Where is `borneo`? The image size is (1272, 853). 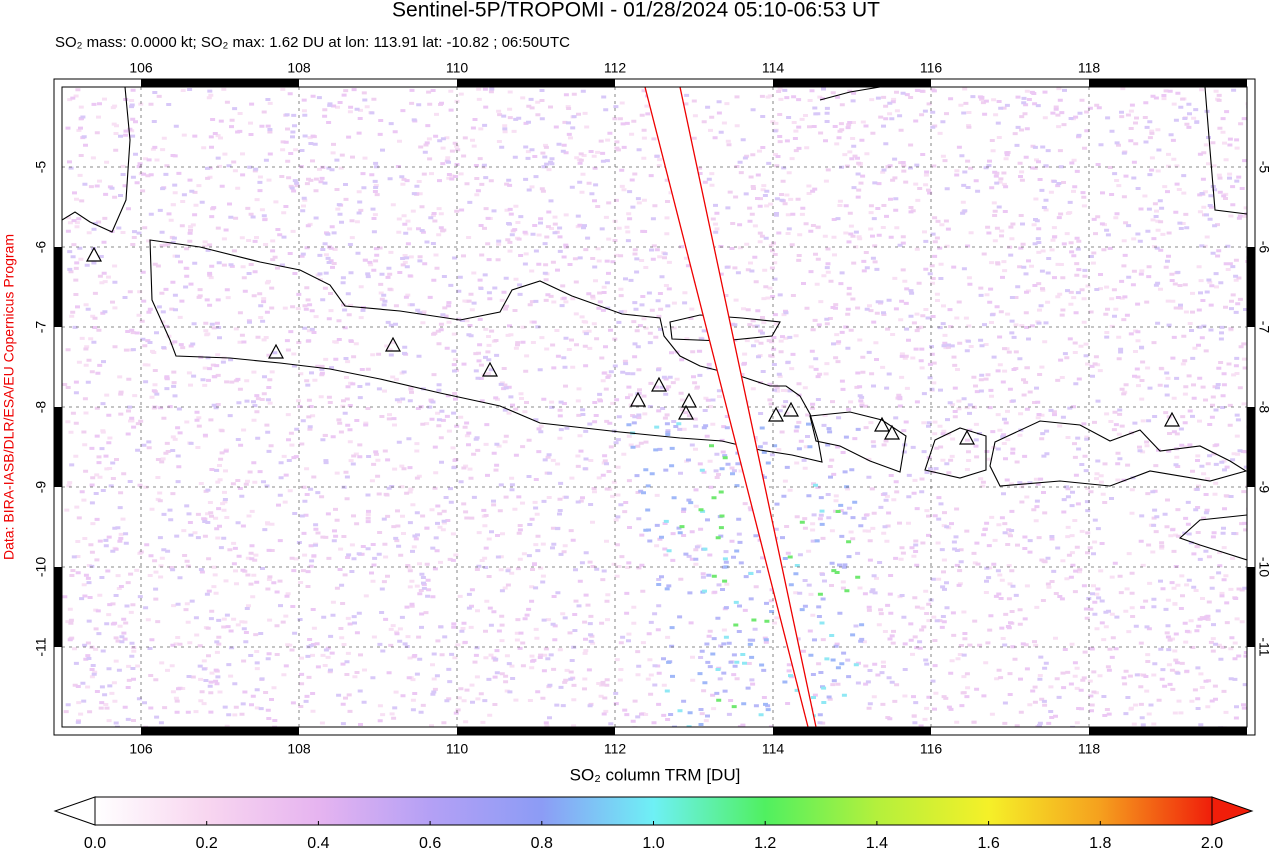 borneo is located at coordinates (850, 94).